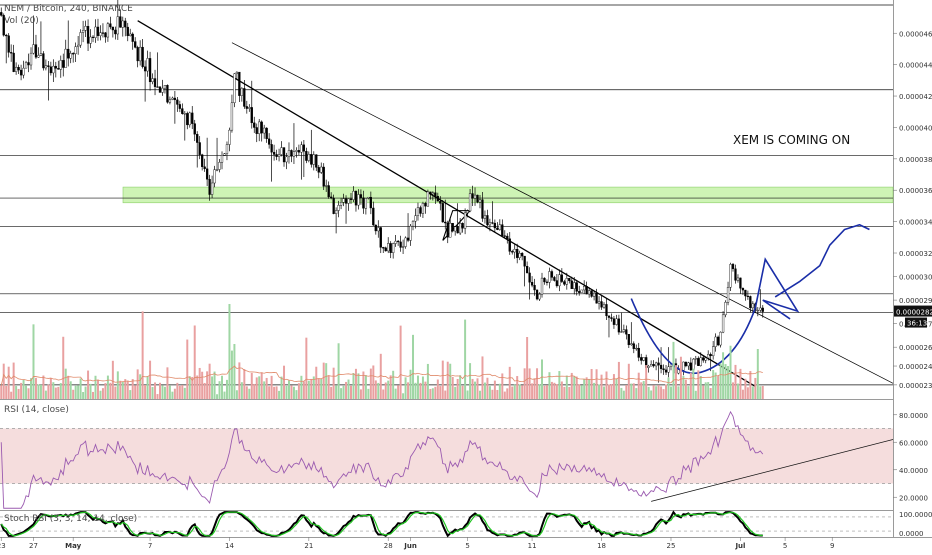 The width and height of the screenshot is (932, 555). I want to click on price-tick-label: 0.00003200, so click(915, 254).